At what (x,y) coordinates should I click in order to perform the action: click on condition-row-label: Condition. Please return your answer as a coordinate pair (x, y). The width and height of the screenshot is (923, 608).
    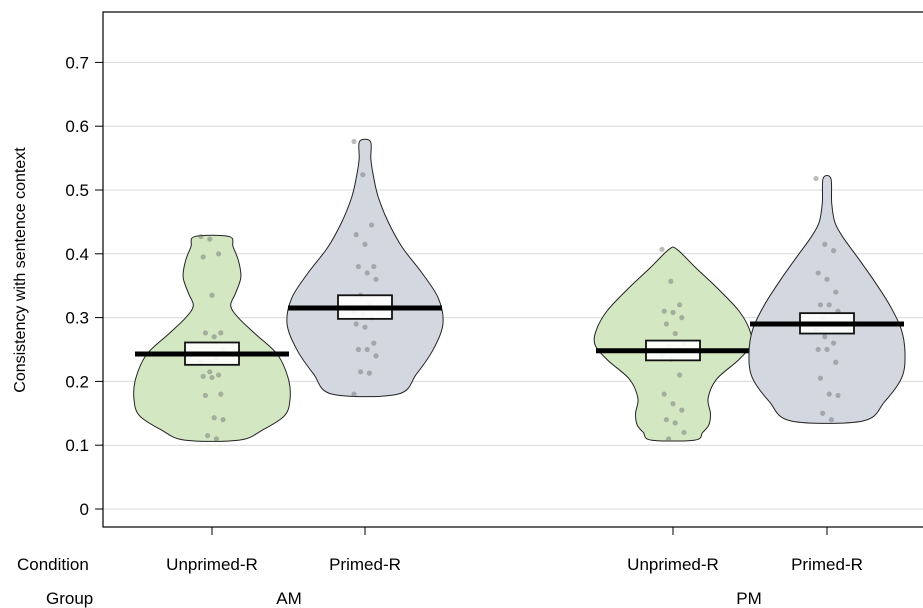
    Looking at the image, I should click on (53, 564).